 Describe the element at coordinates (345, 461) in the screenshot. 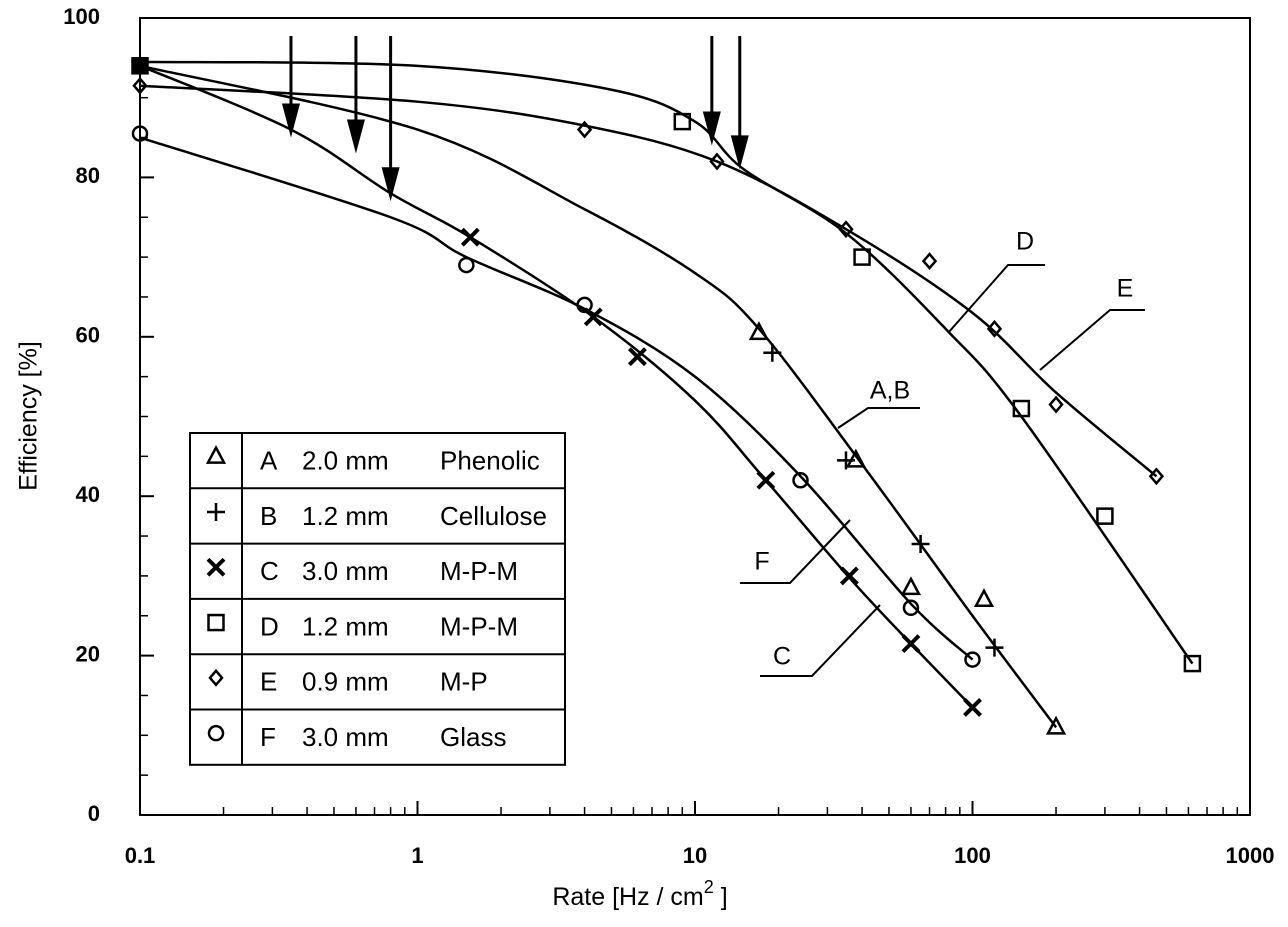

I see `legend-thickness: 2.0 mm` at that location.